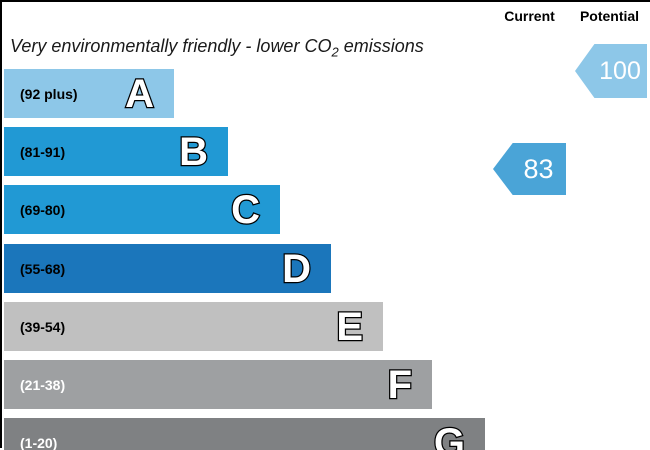 The width and height of the screenshot is (650, 450). What do you see at coordinates (193, 326) in the screenshot?
I see `band-row-e: (39-54) E` at bounding box center [193, 326].